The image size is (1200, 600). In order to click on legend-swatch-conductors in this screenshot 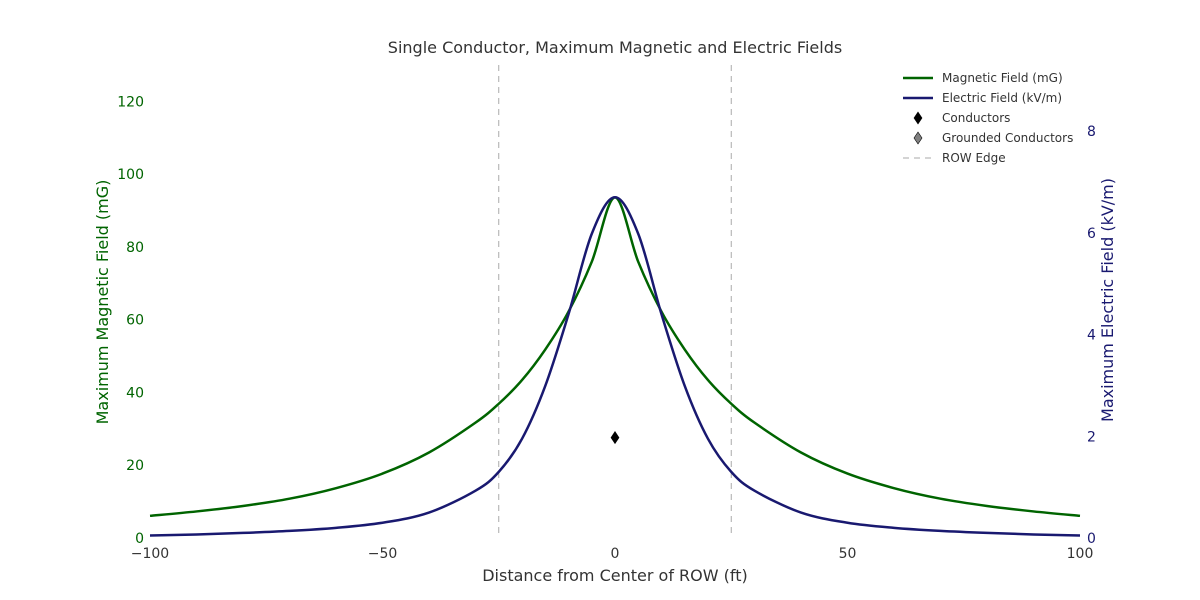, I will do `click(918, 118)`.